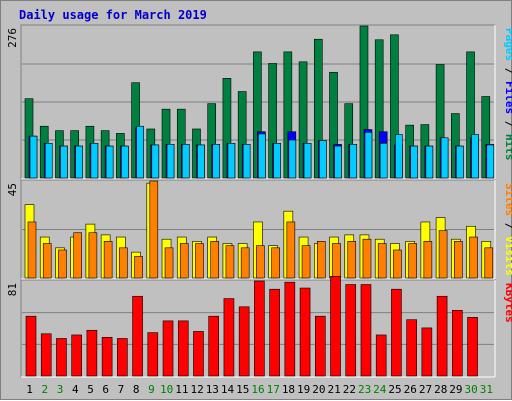 The width and height of the screenshot is (512, 401). I want to click on y-max-label: 276, so click(12, 38).